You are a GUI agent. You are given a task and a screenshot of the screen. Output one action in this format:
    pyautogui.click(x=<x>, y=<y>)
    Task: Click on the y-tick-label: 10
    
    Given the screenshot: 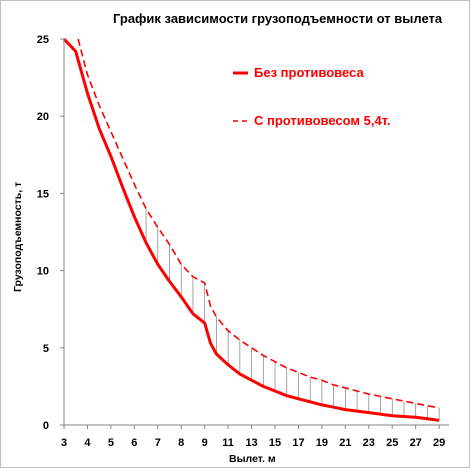 What is the action you would take?
    pyautogui.click(x=43, y=272)
    